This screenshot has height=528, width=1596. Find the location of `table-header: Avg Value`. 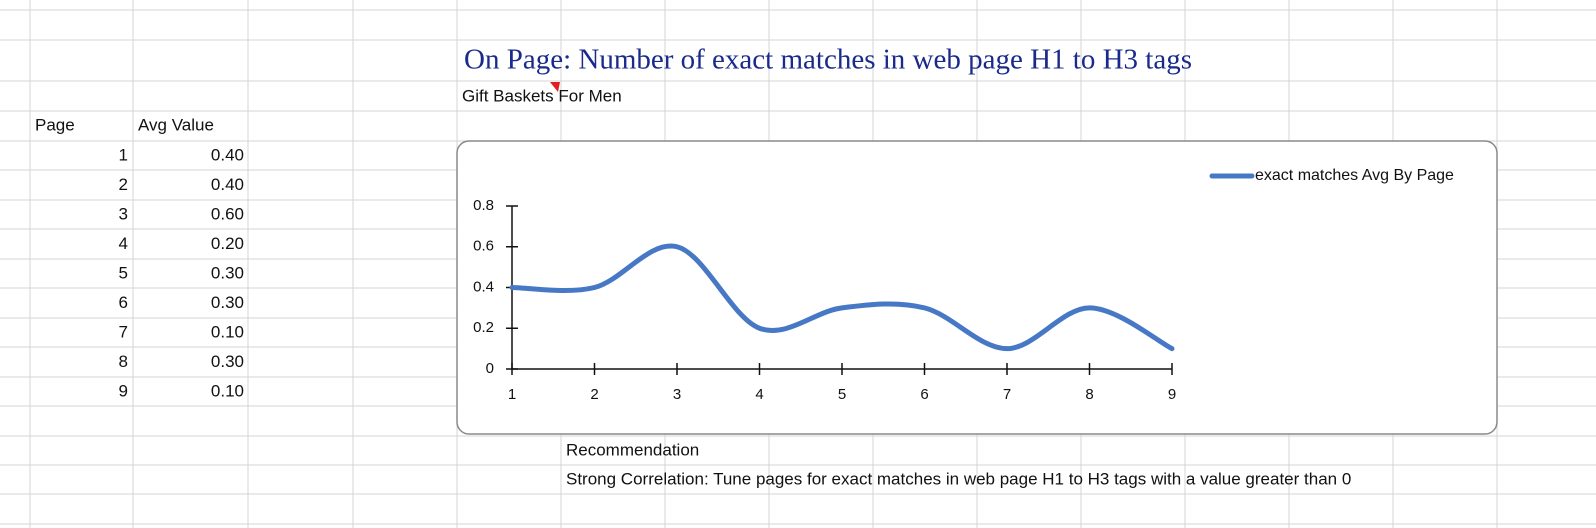

table-header: Avg Value is located at coordinates (176, 124).